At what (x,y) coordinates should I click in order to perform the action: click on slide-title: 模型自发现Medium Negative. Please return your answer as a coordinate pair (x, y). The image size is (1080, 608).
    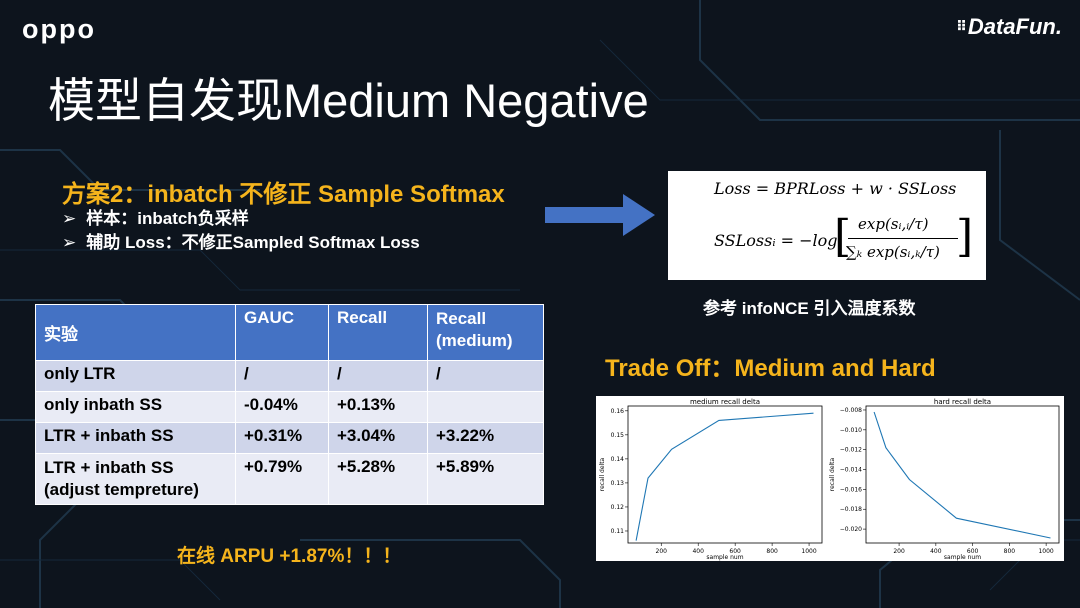
    Looking at the image, I should click on (348, 100).